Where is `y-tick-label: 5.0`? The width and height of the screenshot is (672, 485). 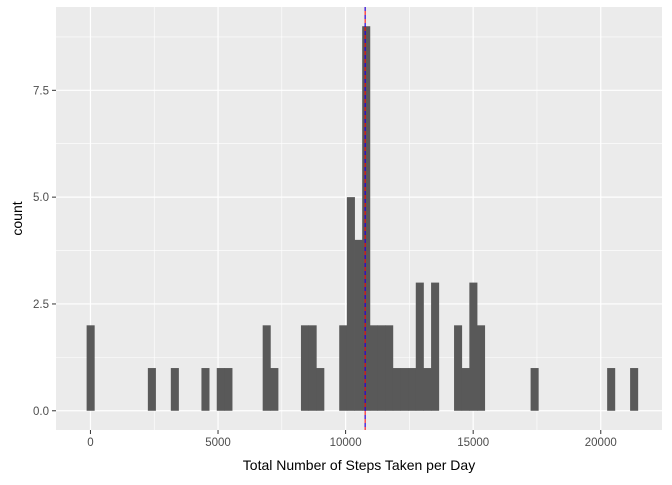
y-tick-label: 5.0 is located at coordinates (41, 198).